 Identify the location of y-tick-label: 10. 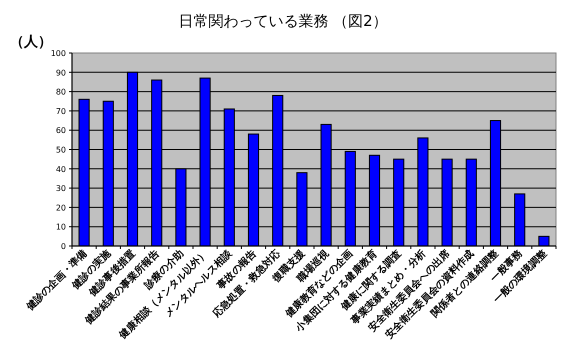
(61, 227).